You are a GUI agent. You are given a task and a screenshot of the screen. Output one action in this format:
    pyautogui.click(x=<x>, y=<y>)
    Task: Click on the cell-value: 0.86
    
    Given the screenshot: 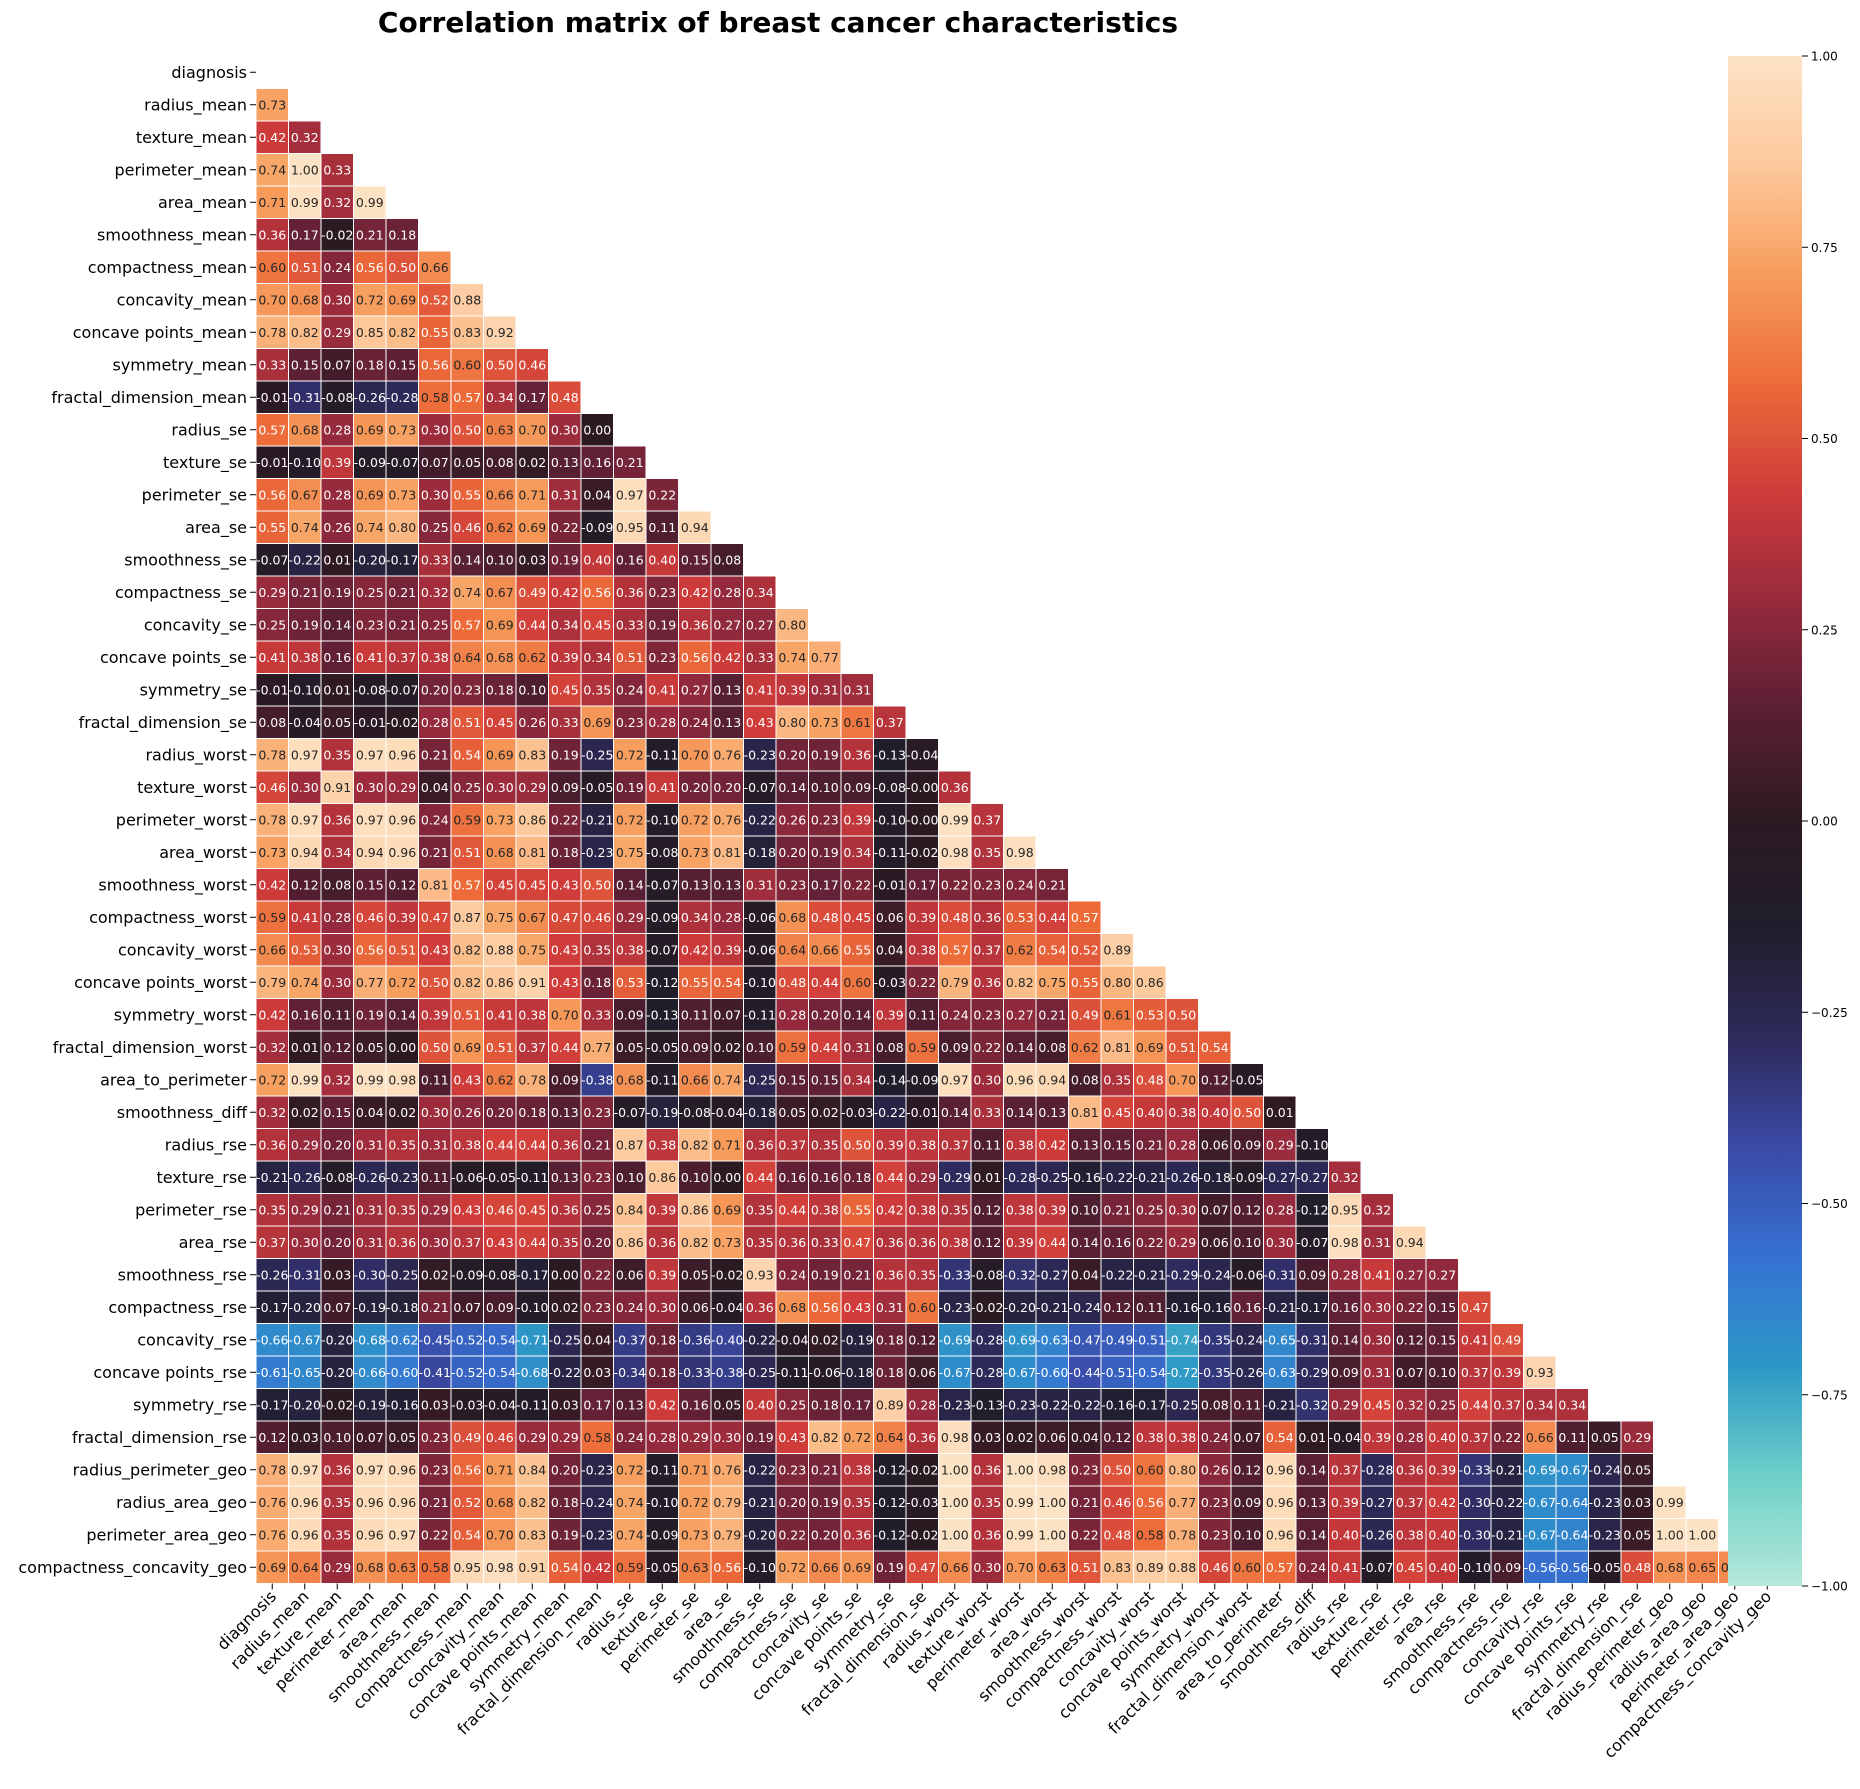 What is the action you would take?
    pyautogui.click(x=662, y=1177)
    